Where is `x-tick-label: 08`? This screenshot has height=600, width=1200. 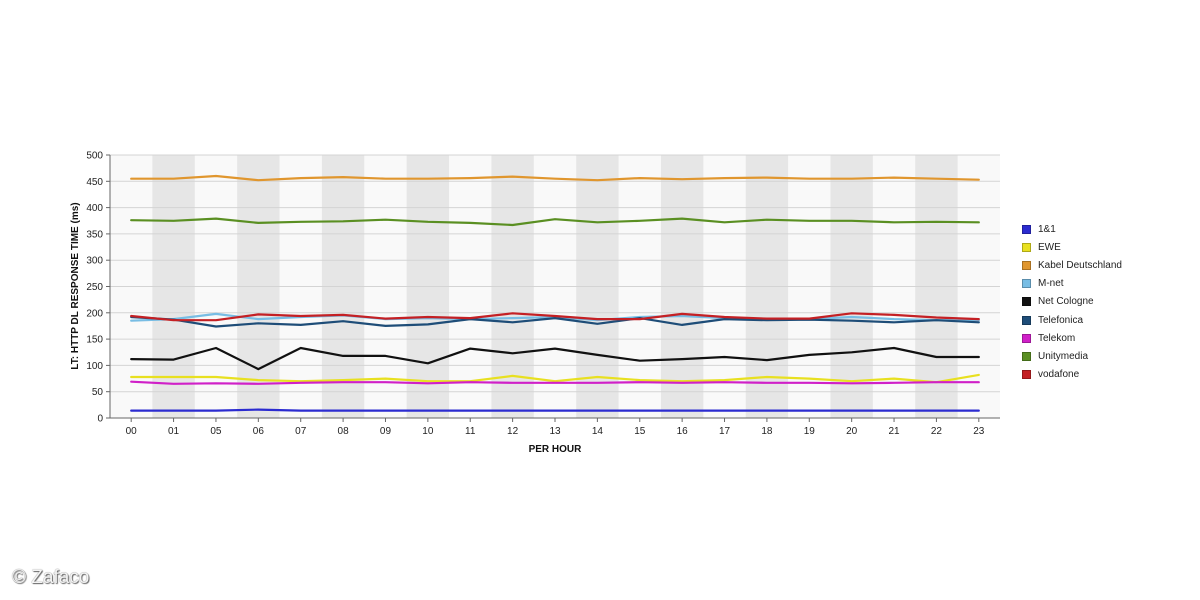
x-tick-label: 08 is located at coordinates (344, 431).